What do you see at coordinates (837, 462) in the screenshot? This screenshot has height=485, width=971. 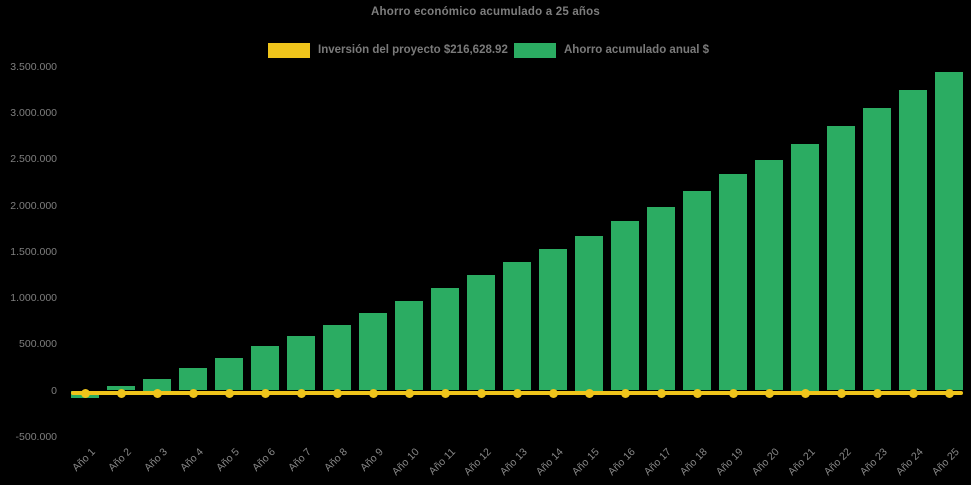 I see `x-tick-label: Año 22` at bounding box center [837, 462].